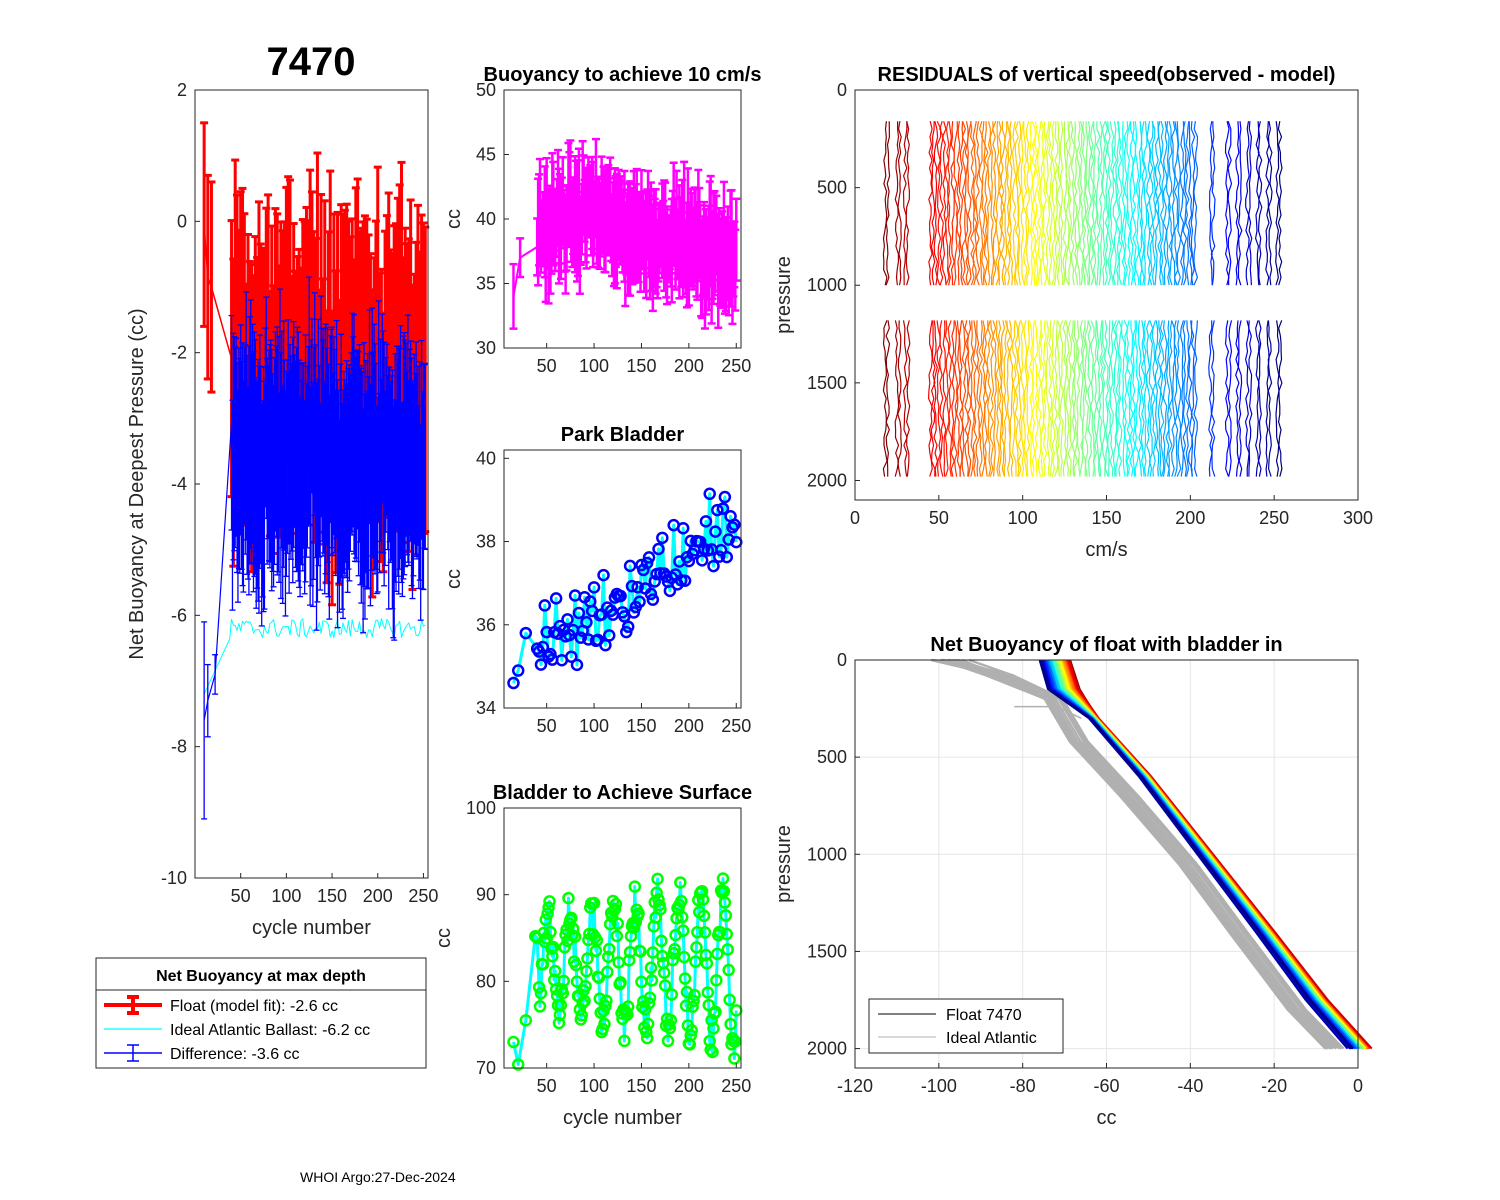 The image size is (1500, 1200). I want to click on x-tick-label: 150, so click(332, 896).